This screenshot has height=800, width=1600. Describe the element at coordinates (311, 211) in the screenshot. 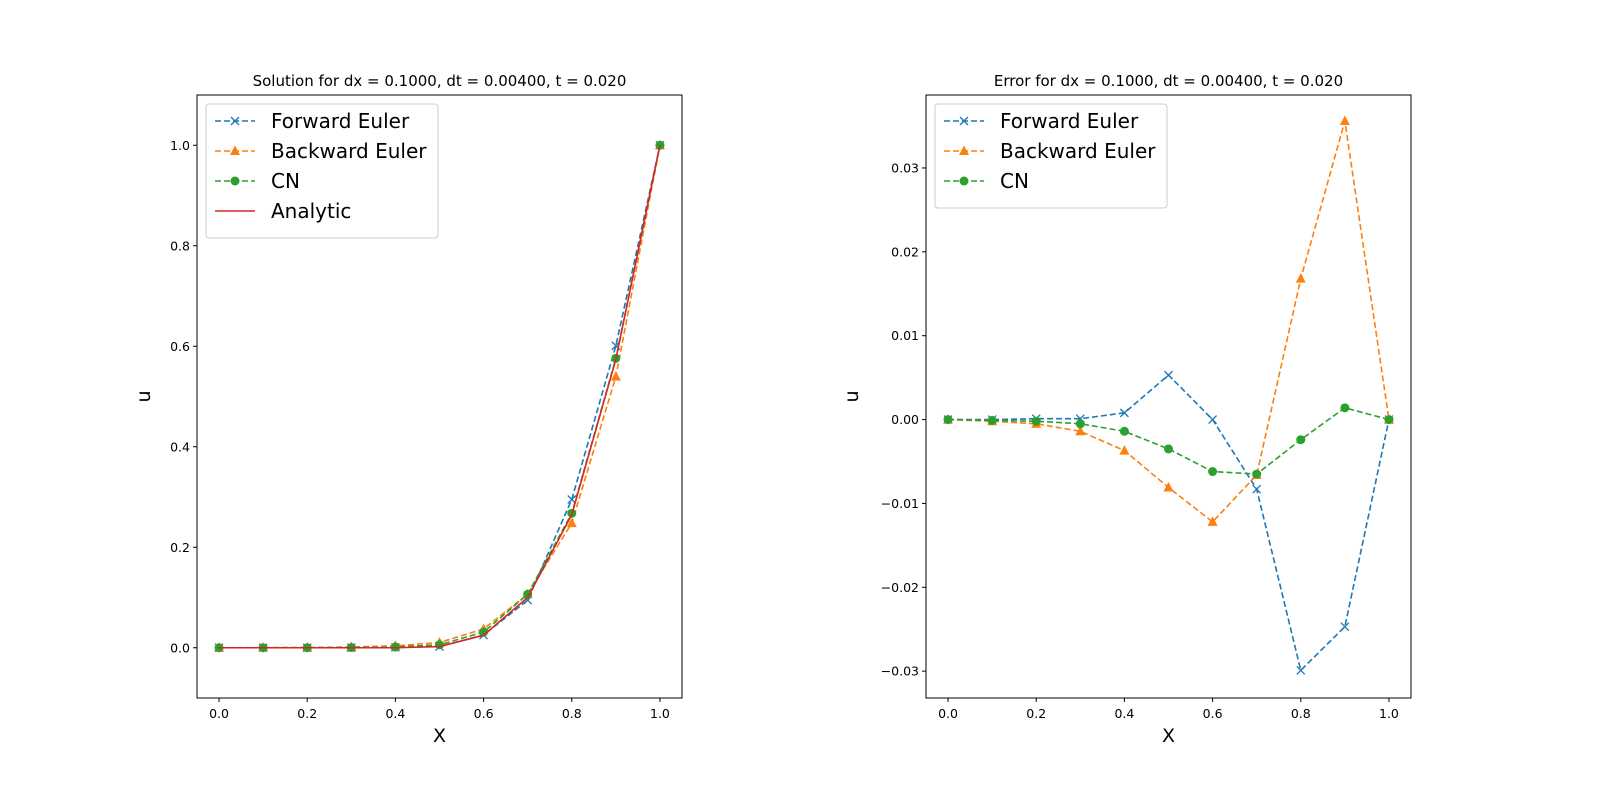

I see `legend-label: Analytic` at that location.